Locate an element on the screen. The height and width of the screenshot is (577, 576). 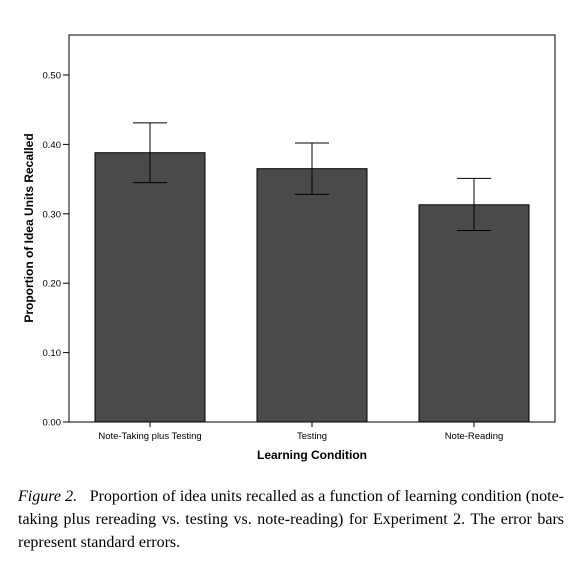
y-axis: 0.00 0.10 0.20 0.30 0.40 0.50 is located at coordinates (56, 250).